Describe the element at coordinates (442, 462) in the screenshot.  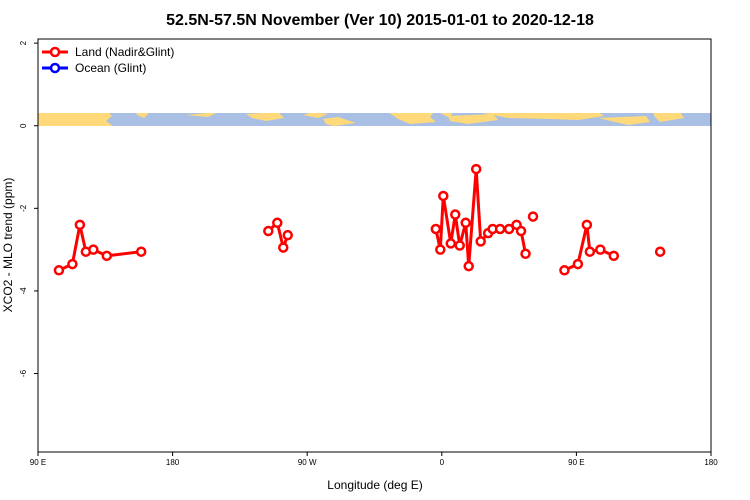
I see `x-tick-label: 0` at that location.